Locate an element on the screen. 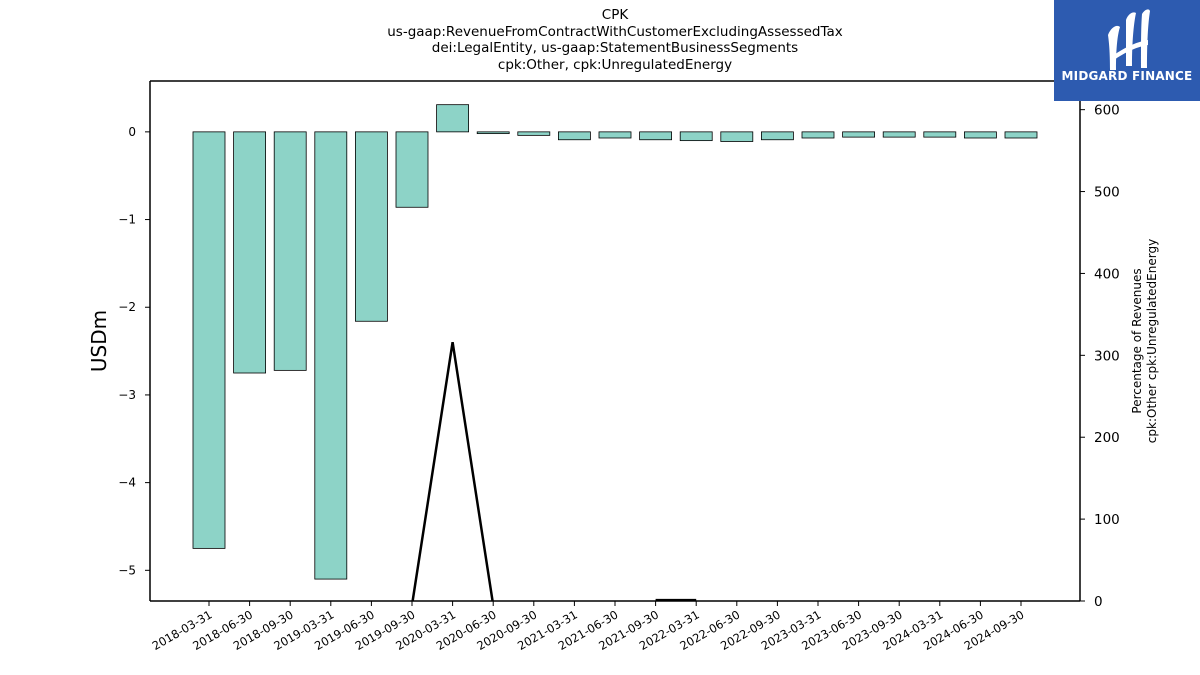  y-tick-label: 0 is located at coordinates (132, 132).